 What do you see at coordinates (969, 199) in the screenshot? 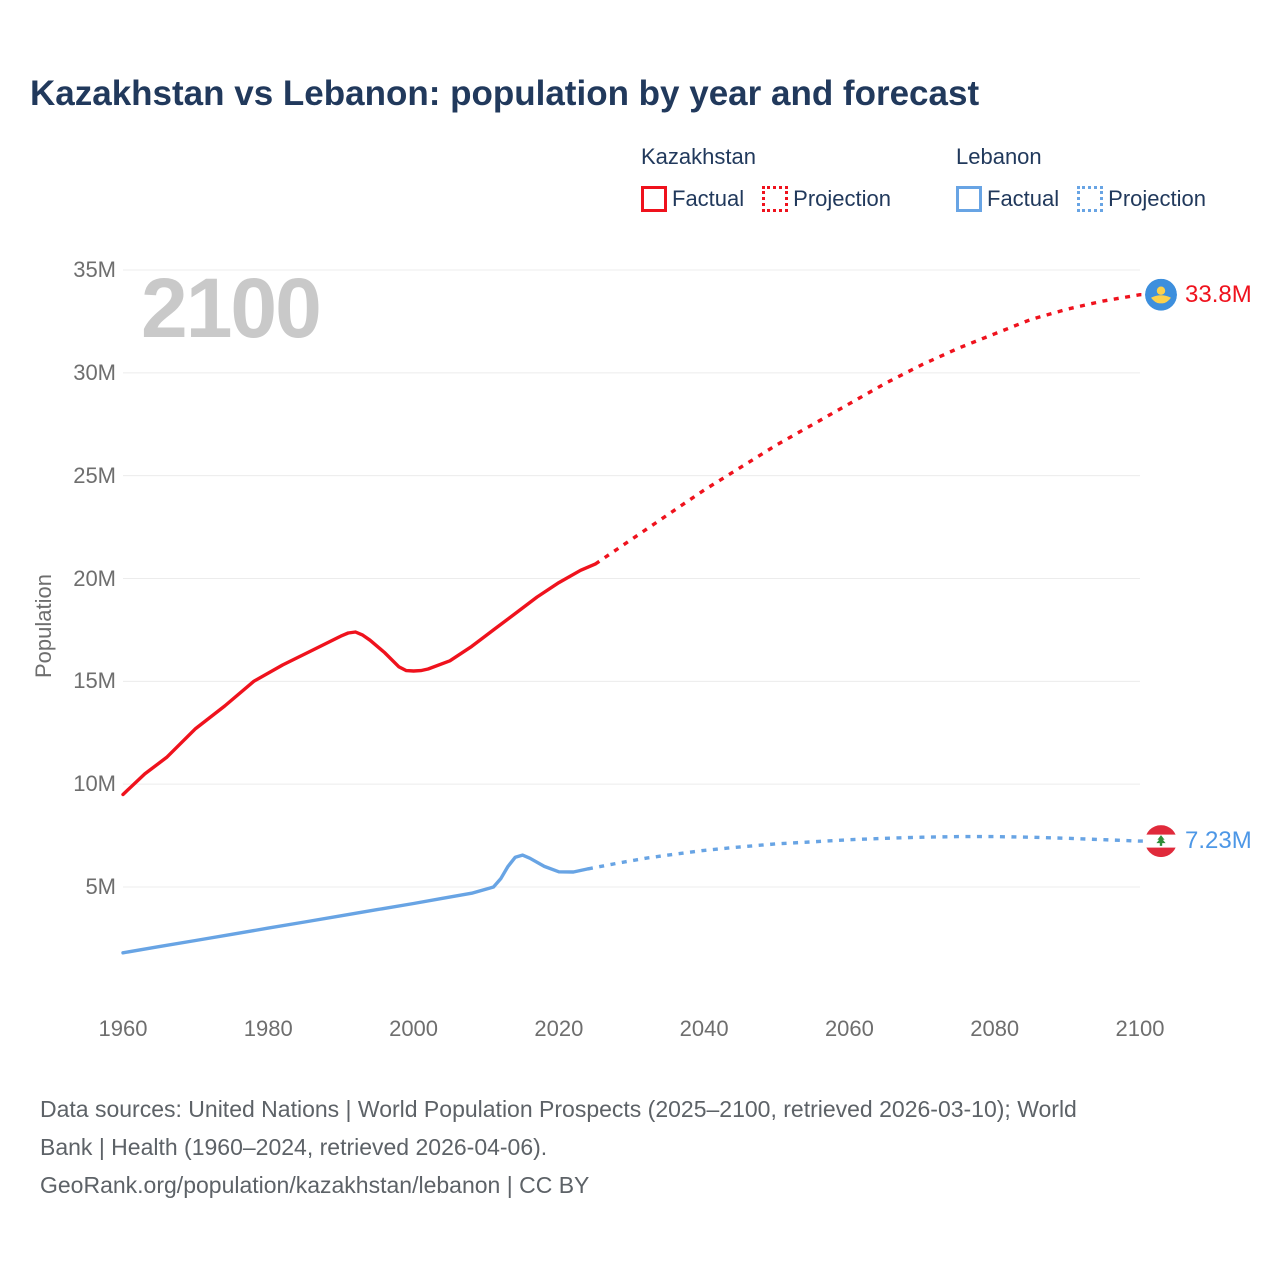
I see `lebanon-factual-swatch-icon` at bounding box center [969, 199].